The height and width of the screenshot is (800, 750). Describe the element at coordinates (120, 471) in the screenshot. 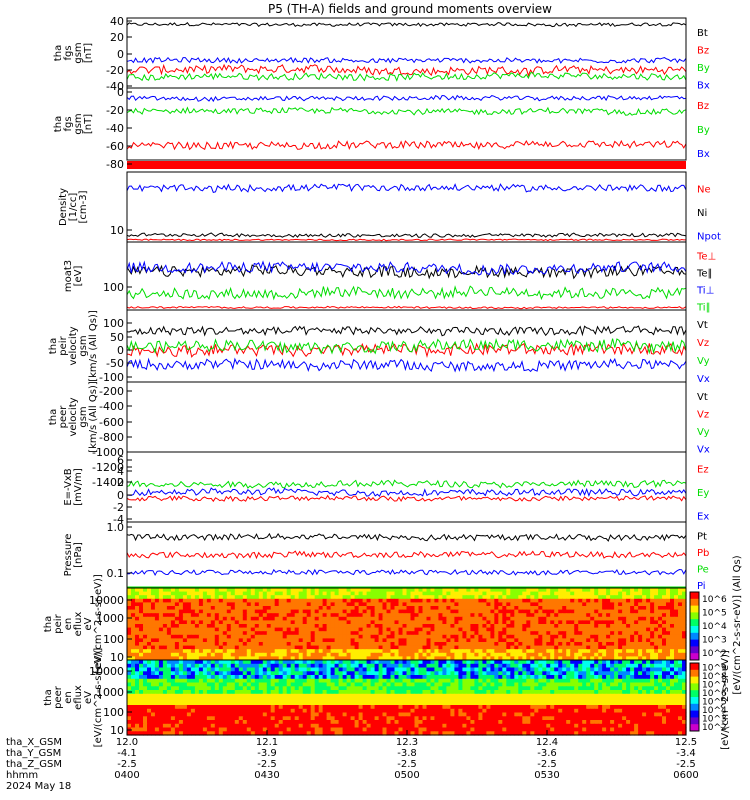

I see `y-tick-label: 4` at that location.